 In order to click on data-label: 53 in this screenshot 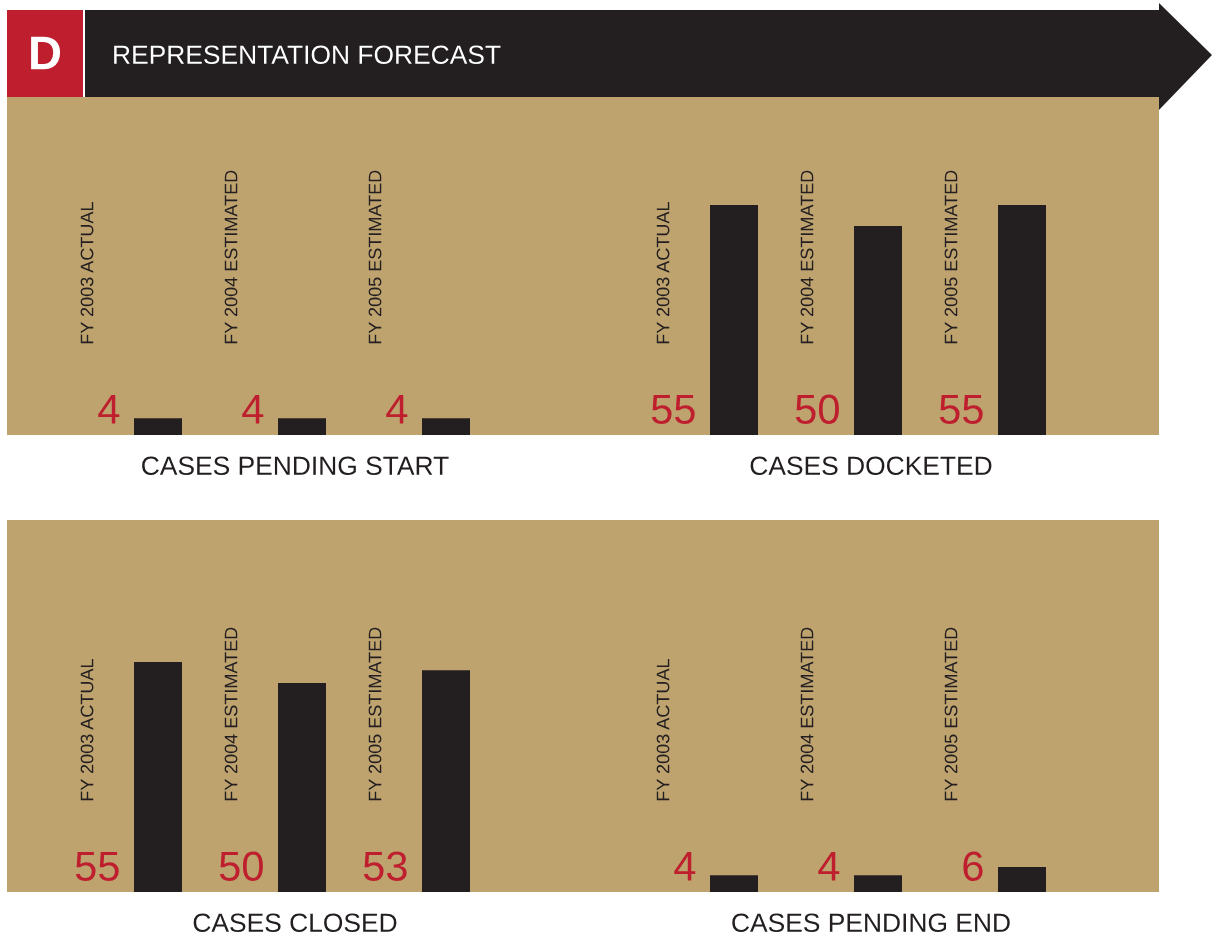, I will do `click(385, 866)`.